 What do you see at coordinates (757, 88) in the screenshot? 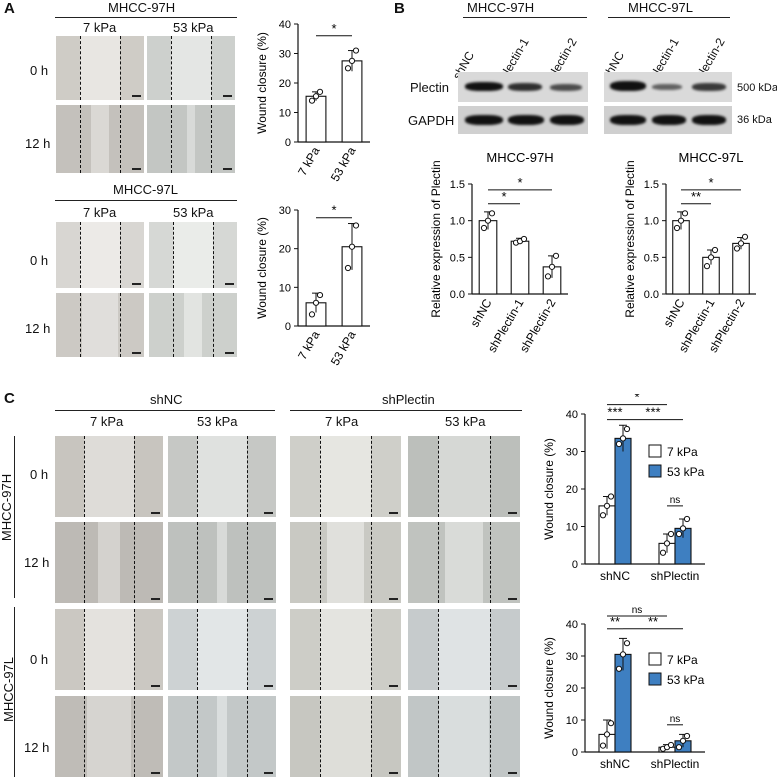
I see `b-kda-500: 500 kDa` at bounding box center [757, 88].